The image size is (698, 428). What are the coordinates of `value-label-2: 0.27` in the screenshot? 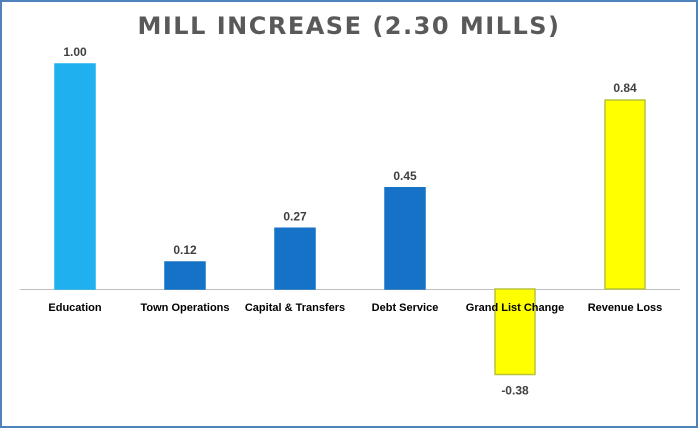 It's located at (295, 216).